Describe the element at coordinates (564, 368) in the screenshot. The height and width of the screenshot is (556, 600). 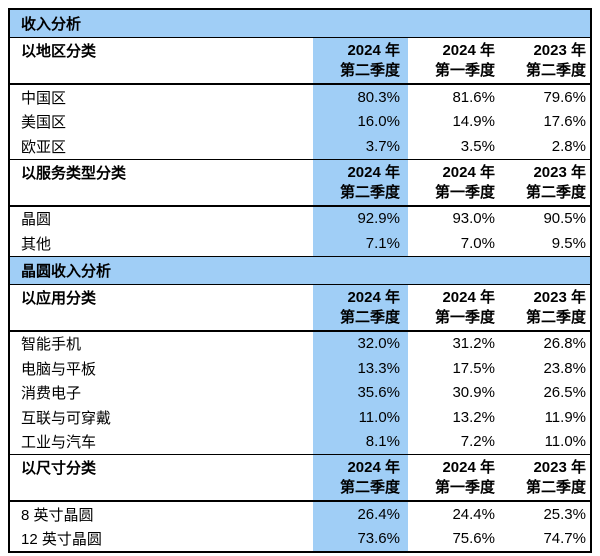
I see `value-cell: 23.8%` at that location.